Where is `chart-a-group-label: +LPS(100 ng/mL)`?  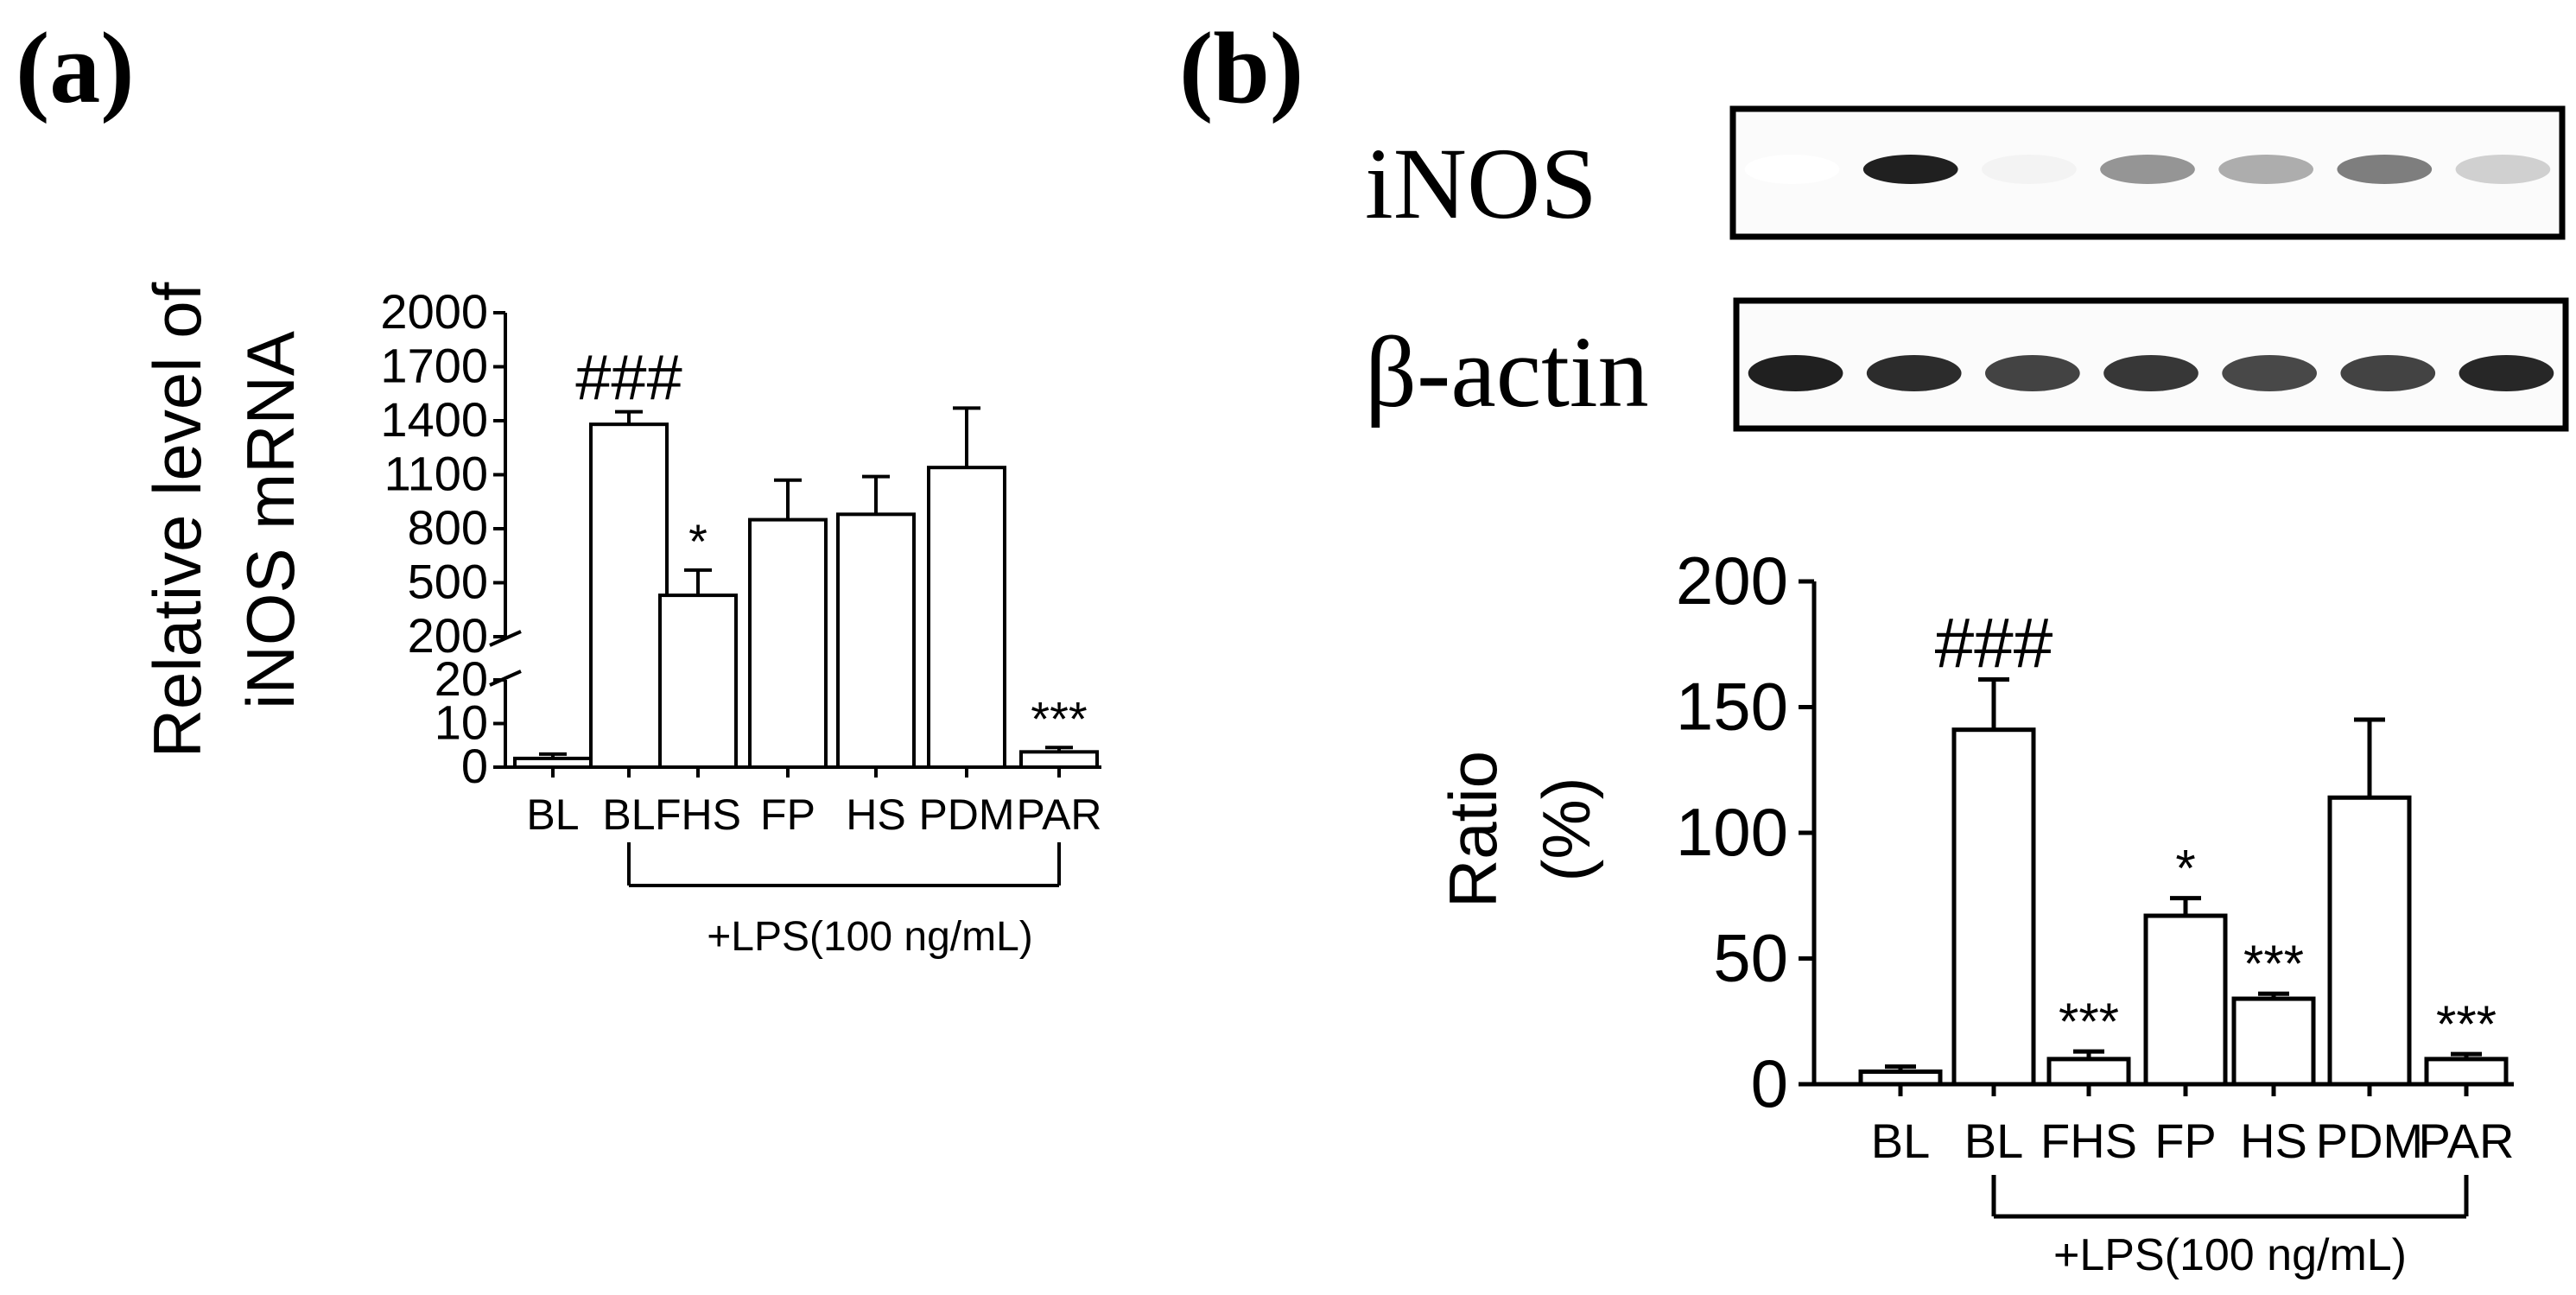
chart-a-group-label: +LPS(100 ng/mL) is located at coordinates (870, 937).